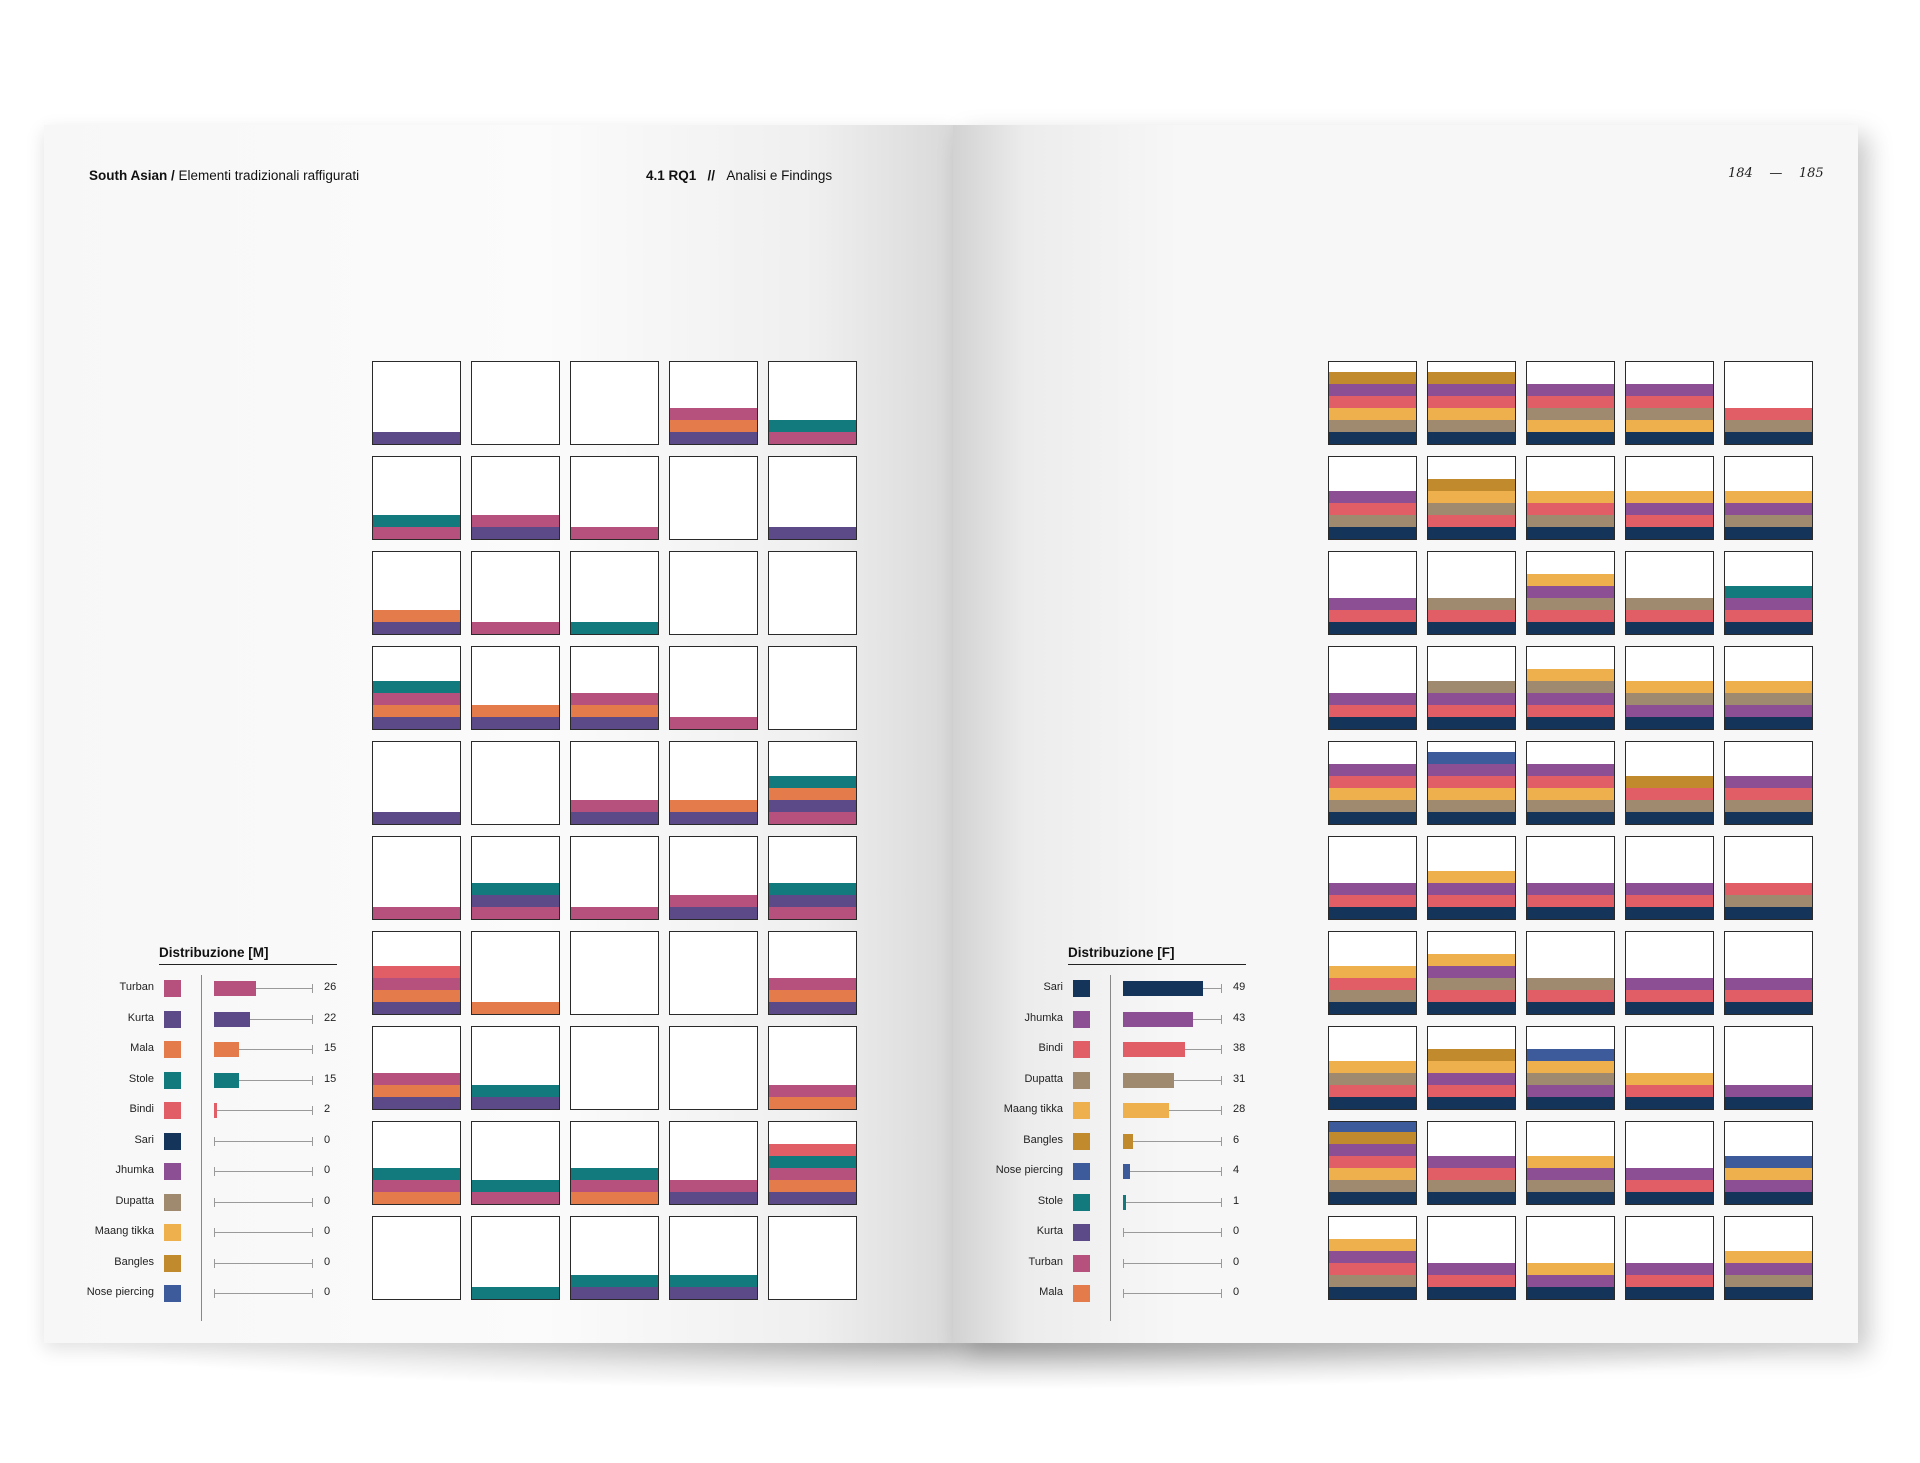  Describe the element at coordinates (1103, 1050) in the screenshot. I see `f-legend-row: Bindi 38` at that location.